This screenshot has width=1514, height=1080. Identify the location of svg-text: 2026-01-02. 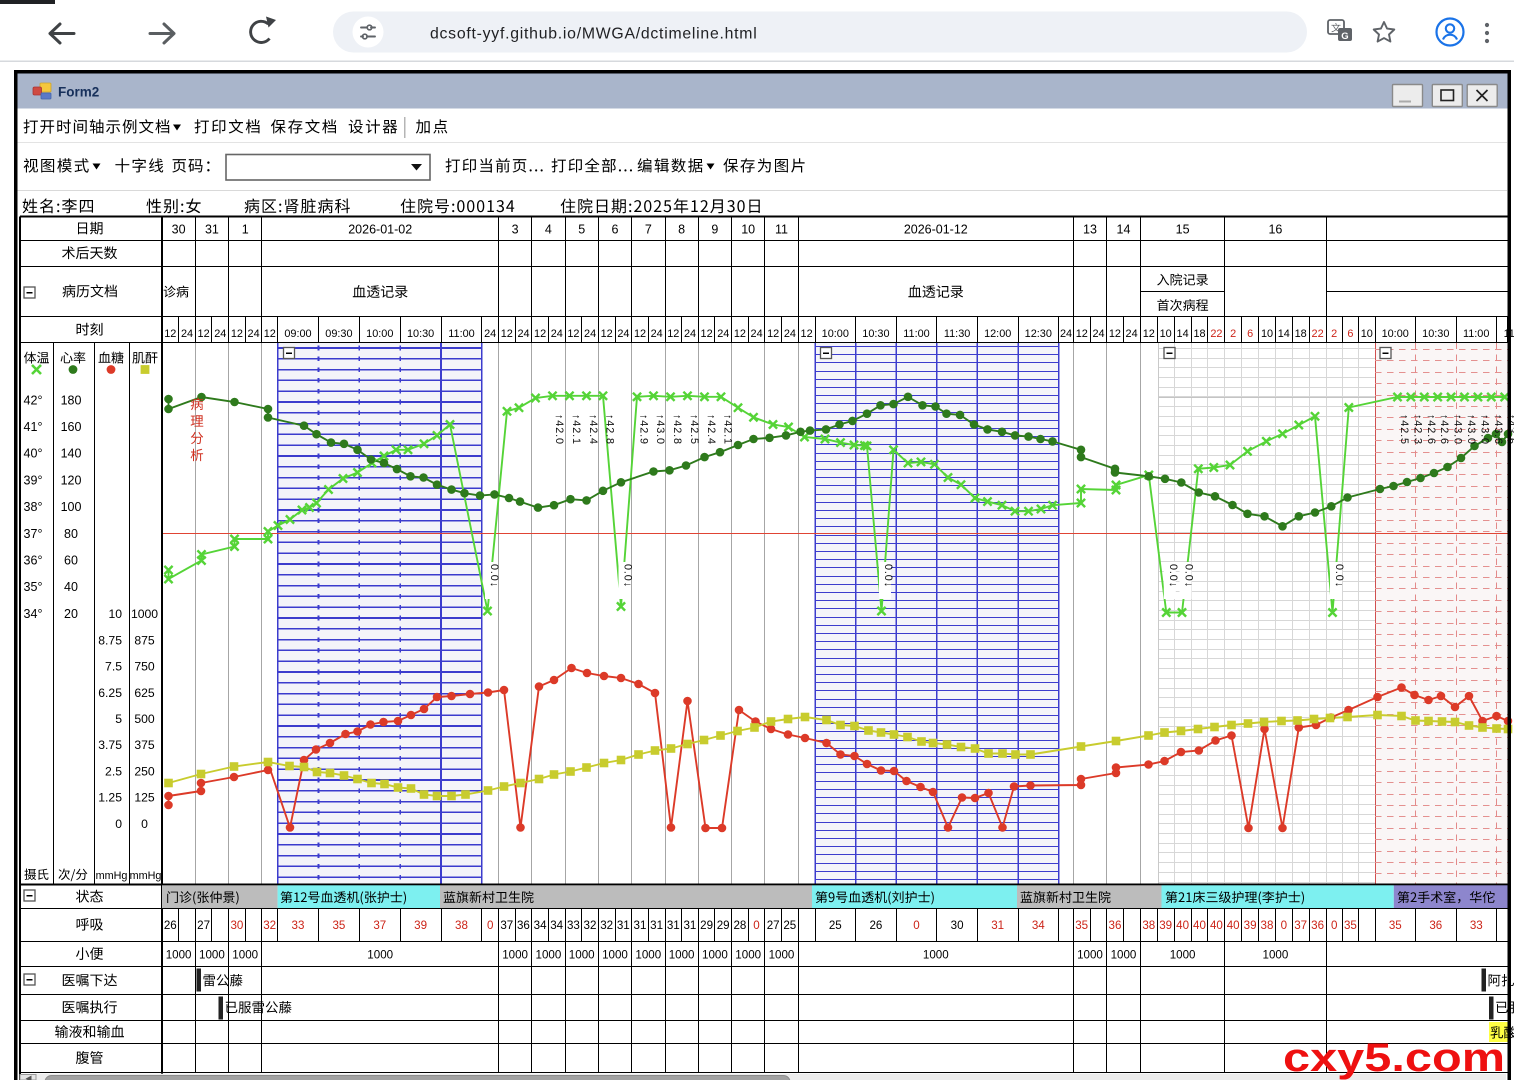
(380, 230).